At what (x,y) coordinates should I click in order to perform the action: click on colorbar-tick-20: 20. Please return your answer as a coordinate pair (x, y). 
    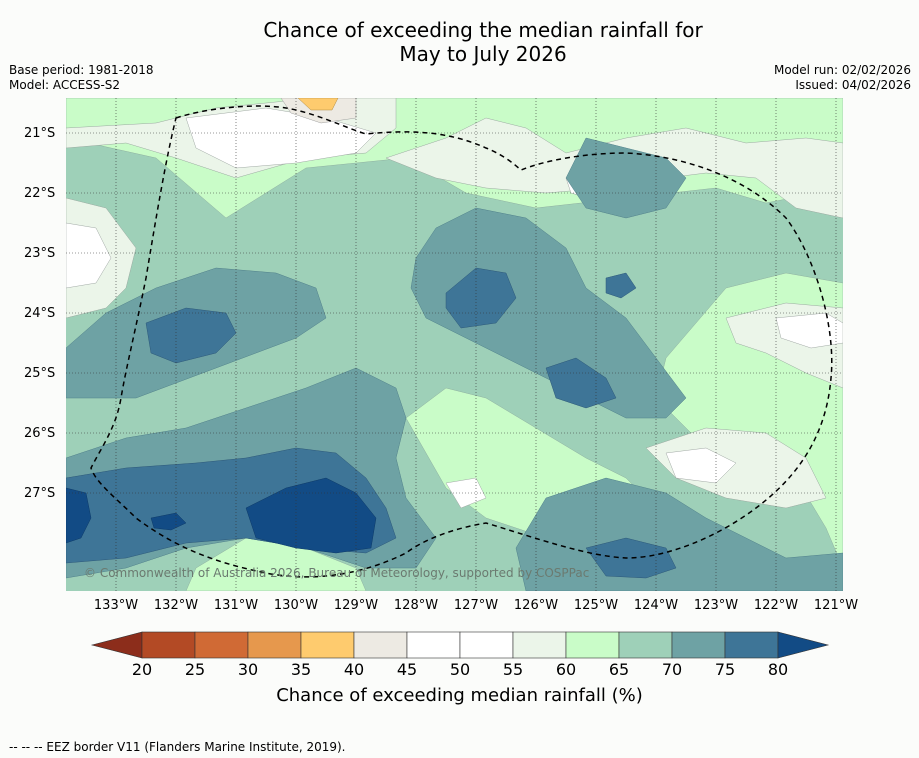
    Looking at the image, I should click on (142, 669).